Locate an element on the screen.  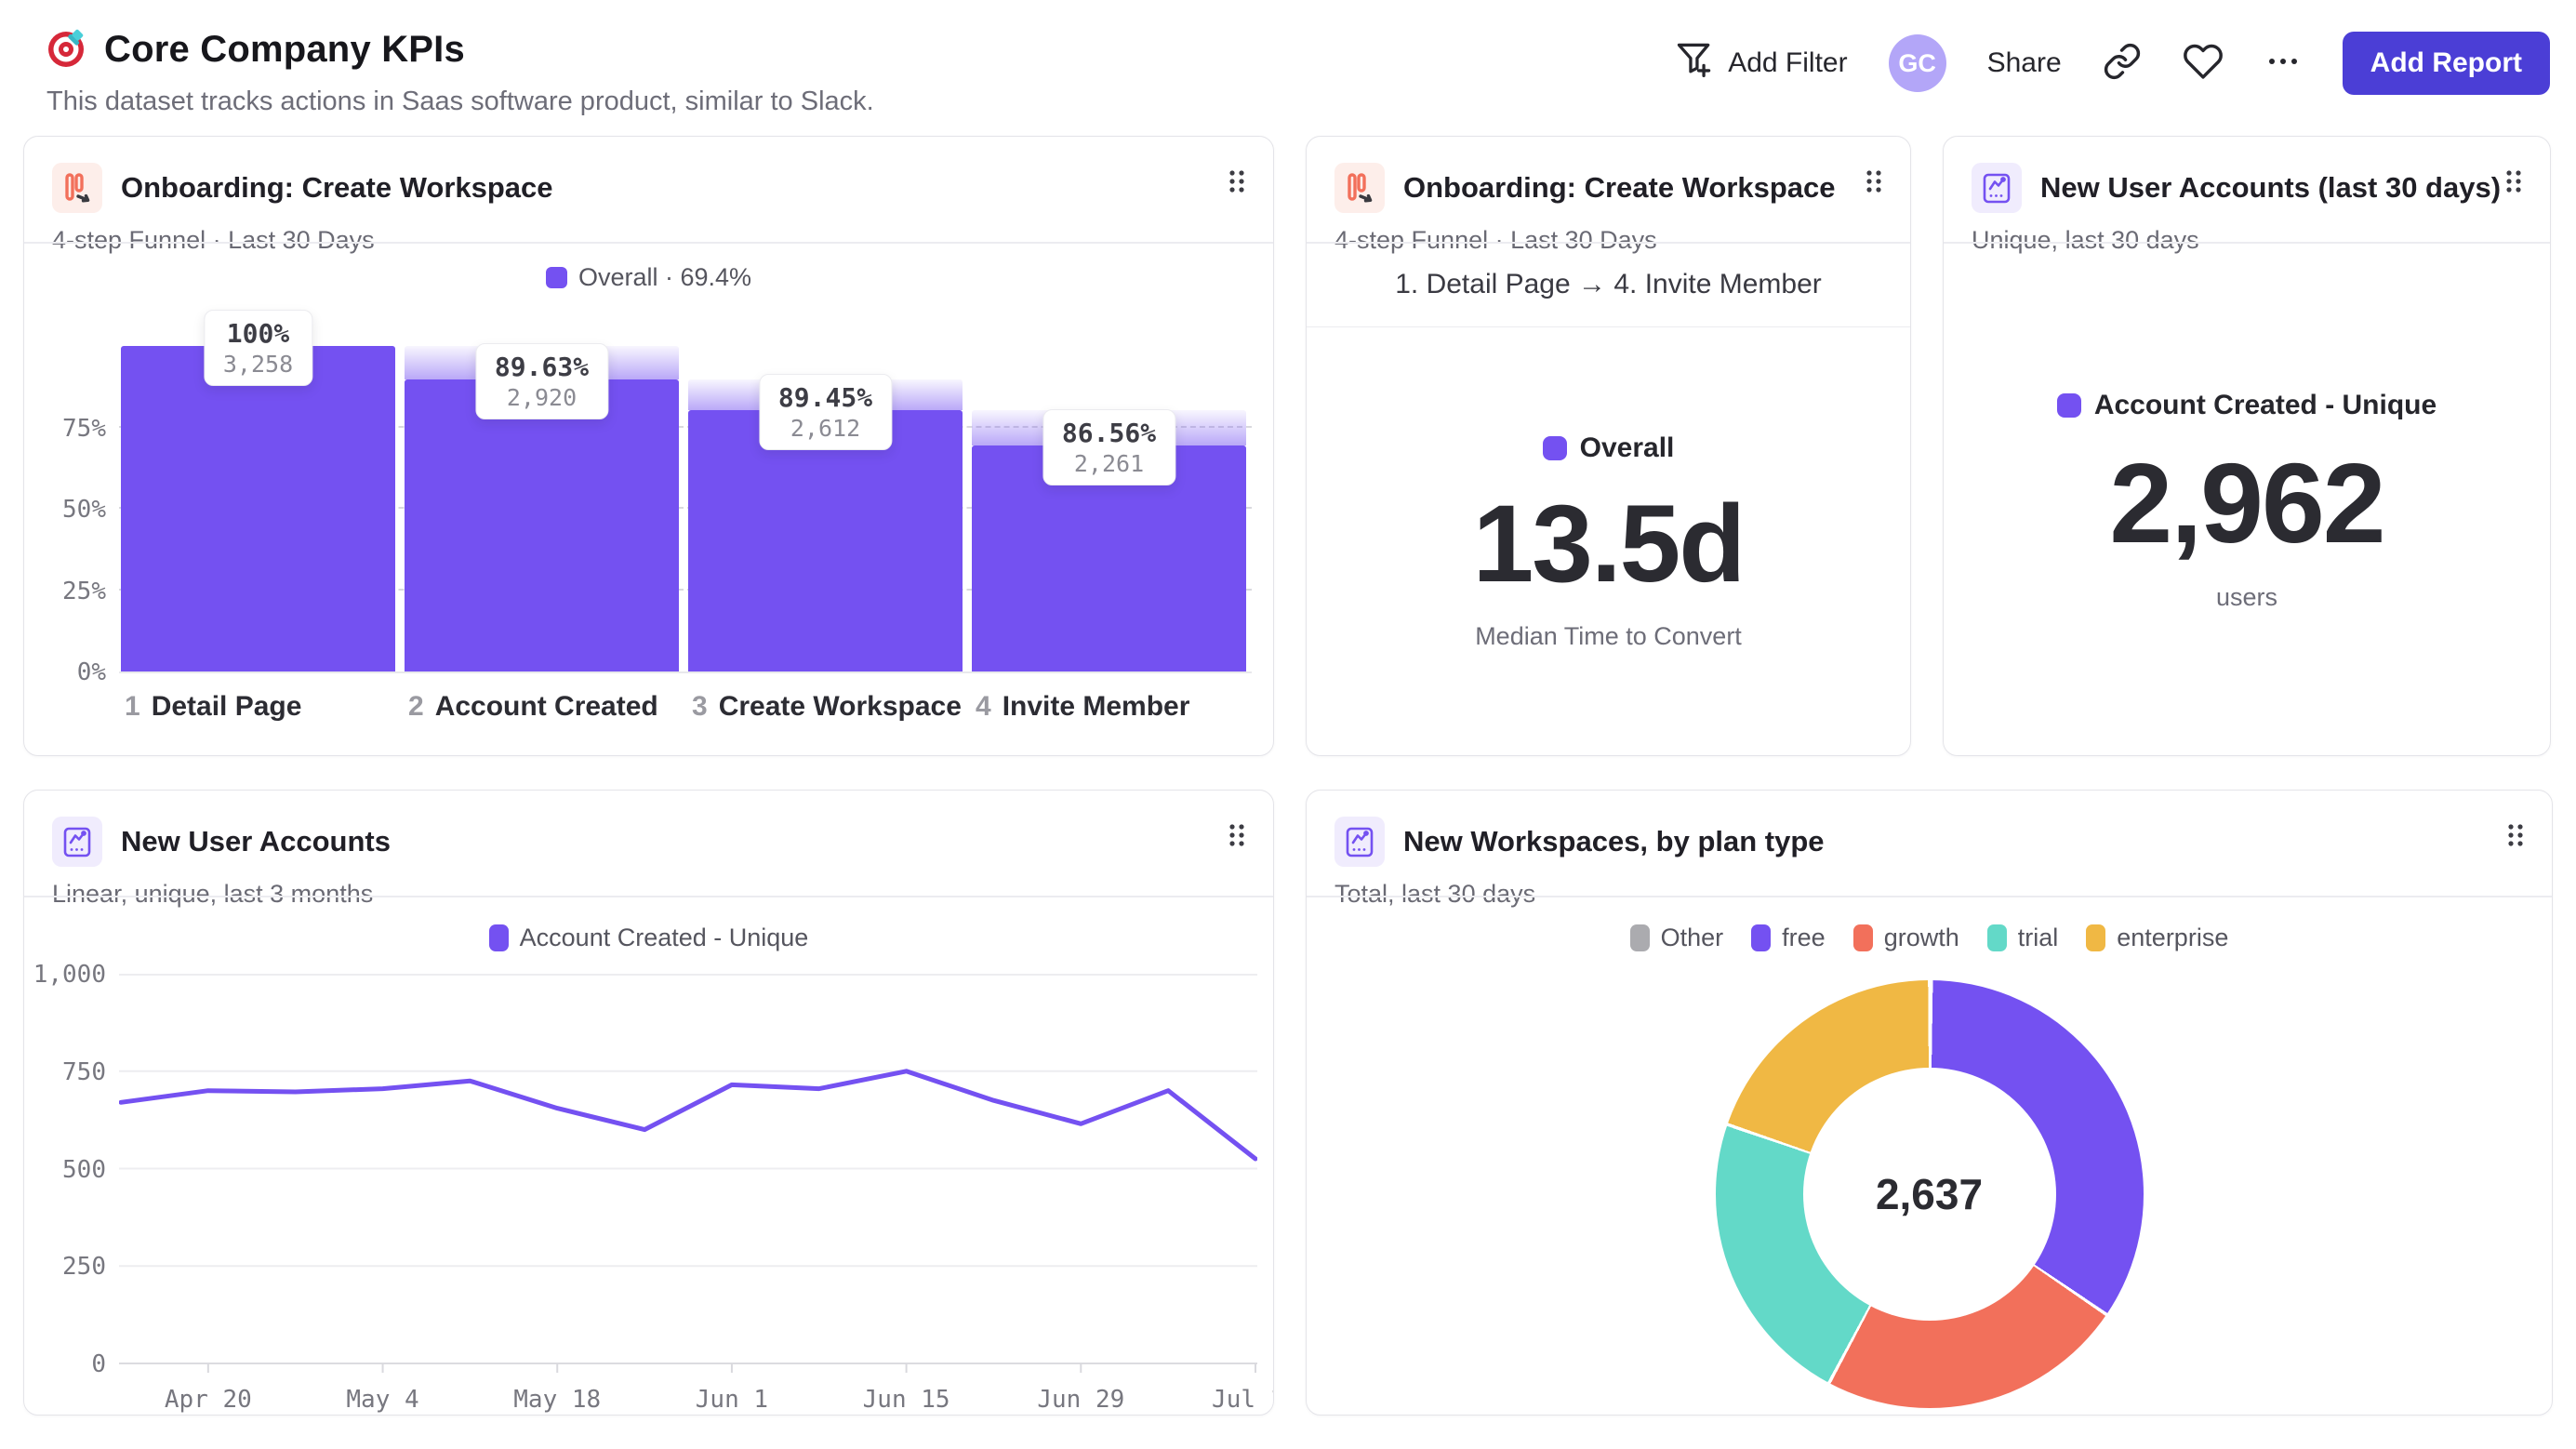
line-chart is located at coordinates (688, 1177).